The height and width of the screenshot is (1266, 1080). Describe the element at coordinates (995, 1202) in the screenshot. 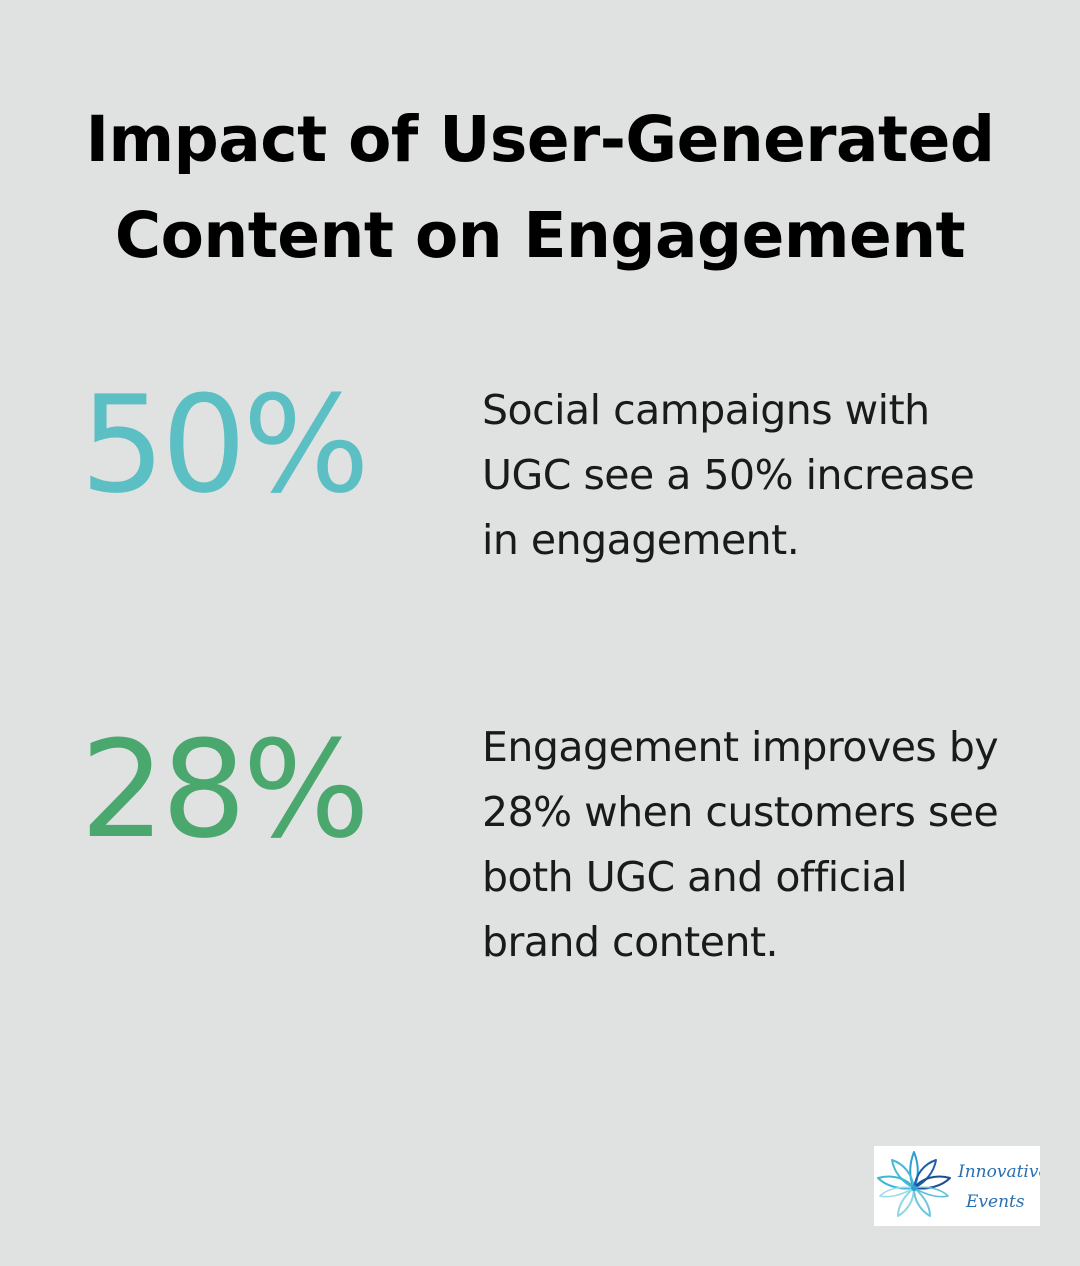

I see `logo-line-2: Events` at that location.